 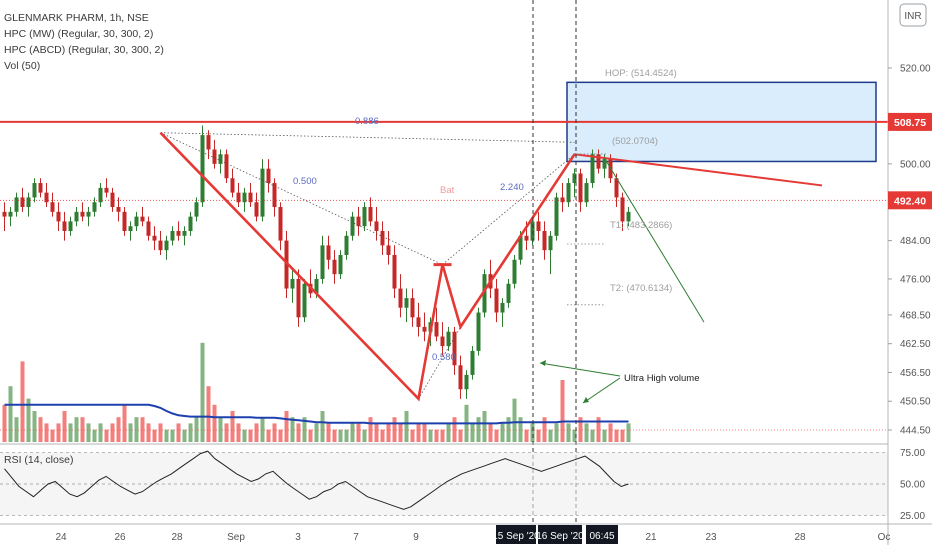 I want to click on ultra-high-volume-label: Ultra High volume, so click(x=662, y=378).